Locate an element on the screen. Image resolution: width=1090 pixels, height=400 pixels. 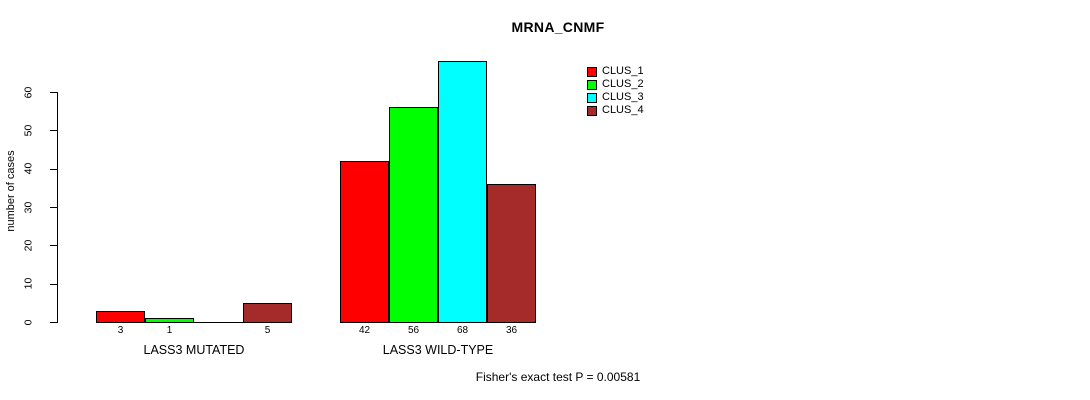
y-axis-line is located at coordinates (57, 207).